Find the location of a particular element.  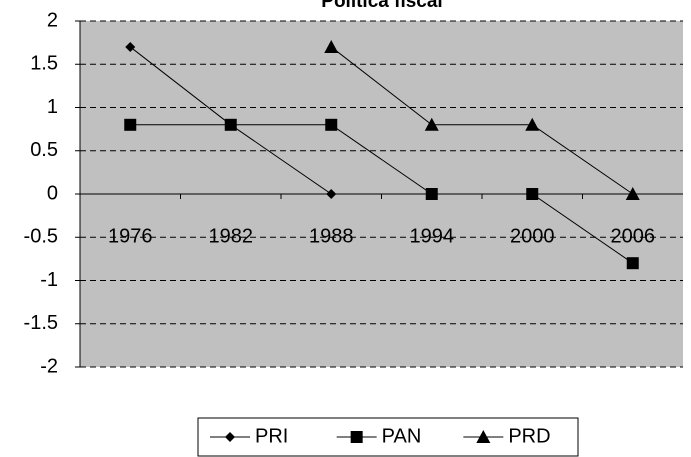

legend-label: PAN is located at coordinates (402, 436).